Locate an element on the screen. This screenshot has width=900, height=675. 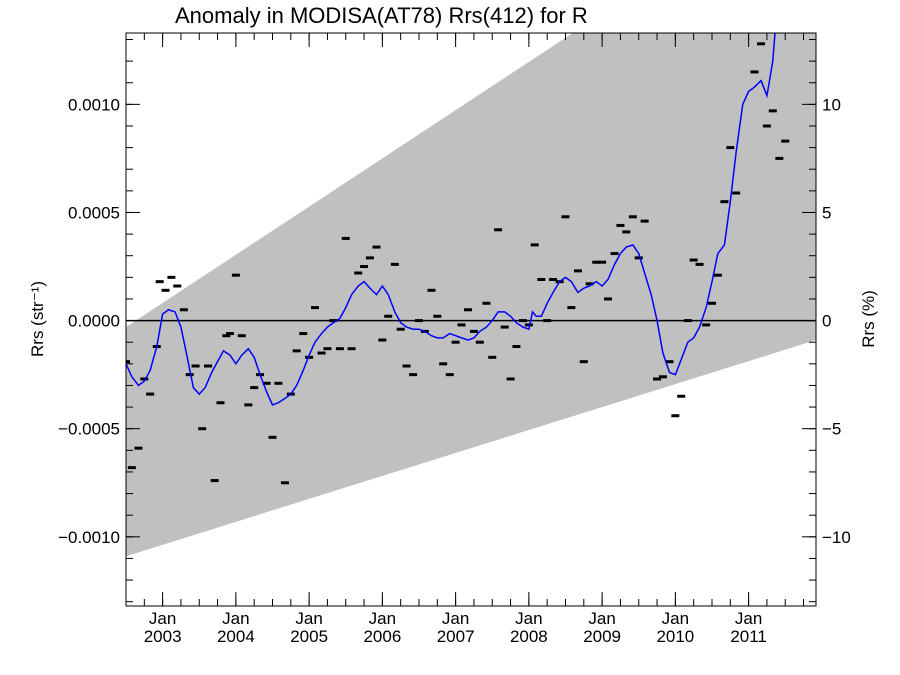
x-tick-label-year: 2010 is located at coordinates (675, 636).